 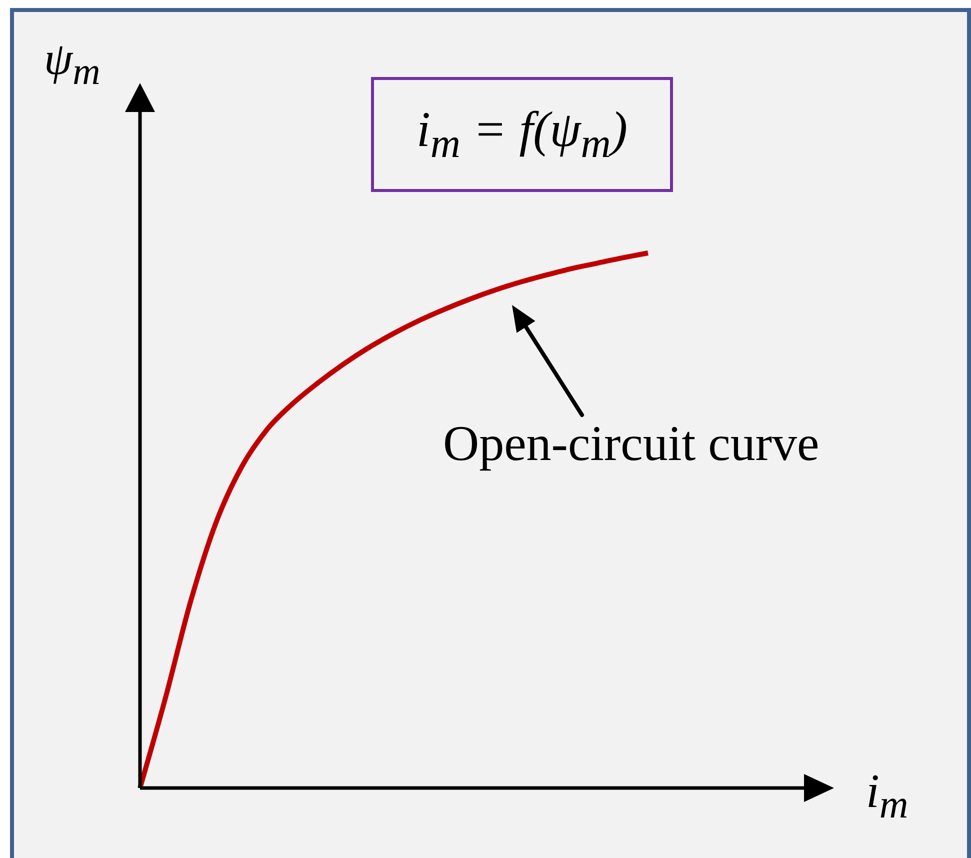 I want to click on x-axis-title: i$_{m}$, so click(x=887, y=796).